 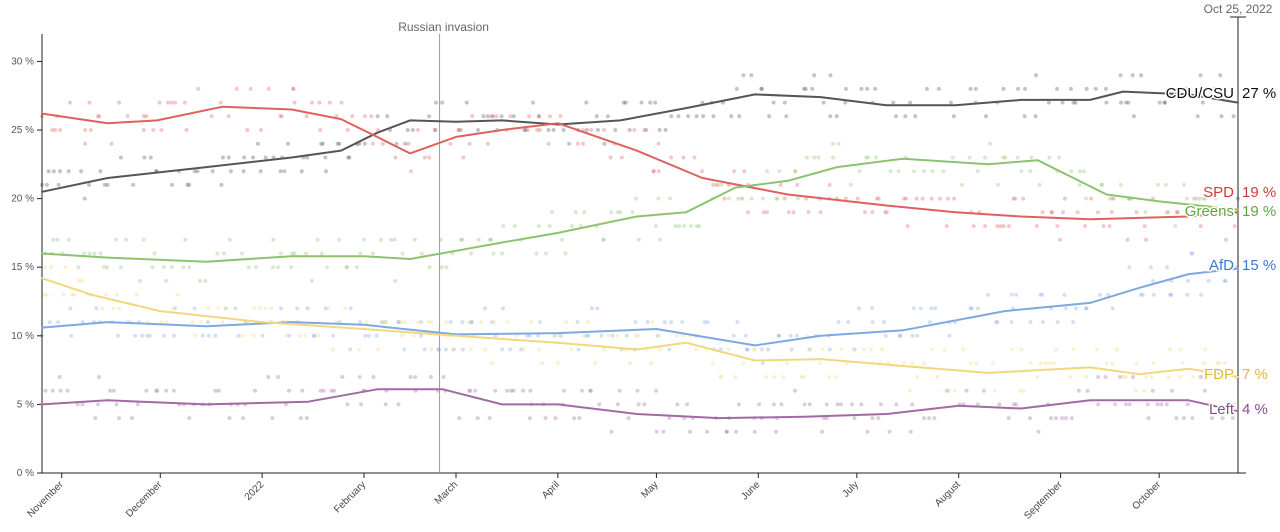 I want to click on x-tick-label: 2022, so click(x=255, y=491).